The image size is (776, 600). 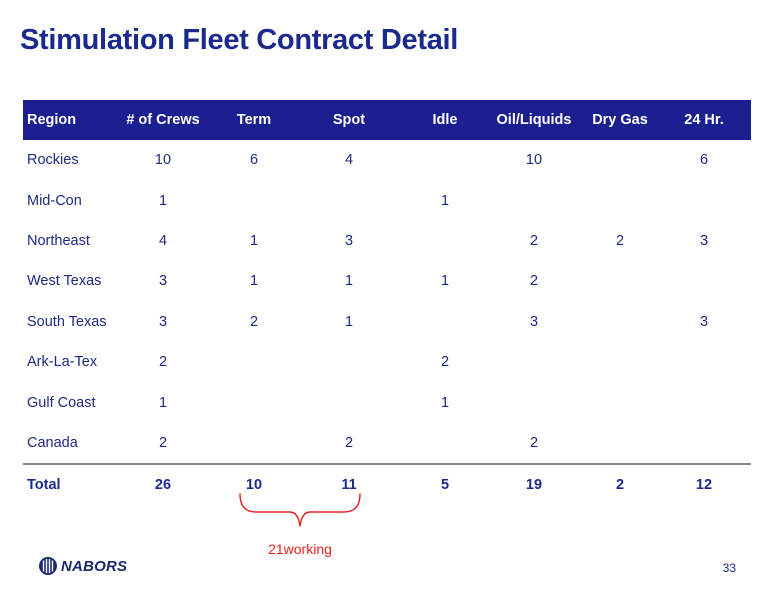 I want to click on cell-region: Canada, so click(x=52, y=442).